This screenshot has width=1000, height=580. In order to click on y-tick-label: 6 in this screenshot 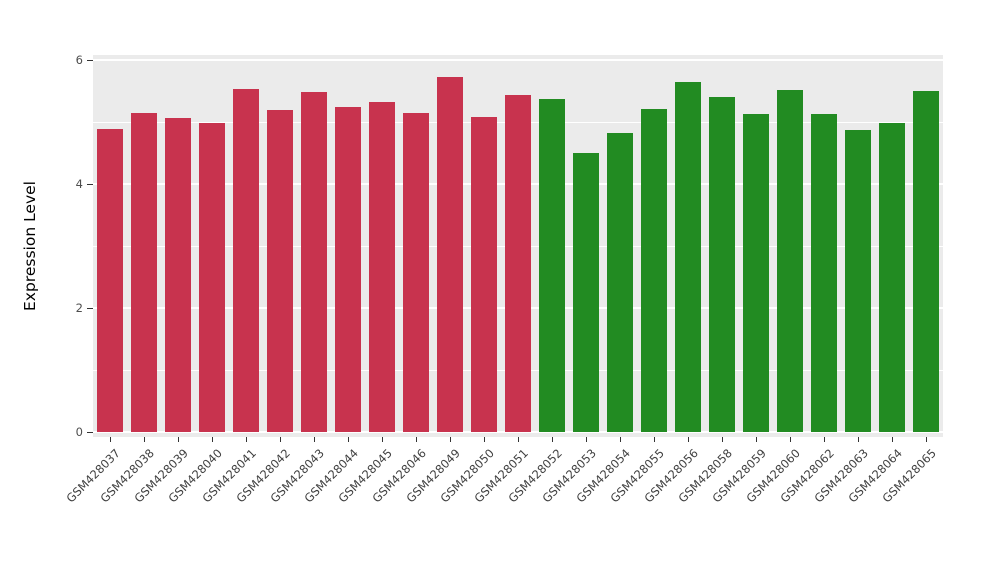, I will do `click(79, 60)`.